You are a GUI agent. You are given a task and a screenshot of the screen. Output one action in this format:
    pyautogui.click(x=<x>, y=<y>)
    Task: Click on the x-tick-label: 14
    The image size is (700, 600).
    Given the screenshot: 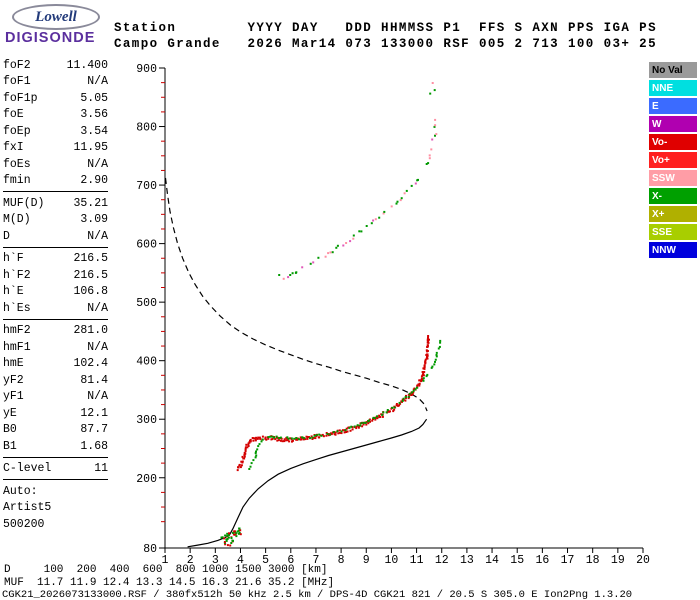 What is the action you would take?
    pyautogui.click(x=492, y=560)
    